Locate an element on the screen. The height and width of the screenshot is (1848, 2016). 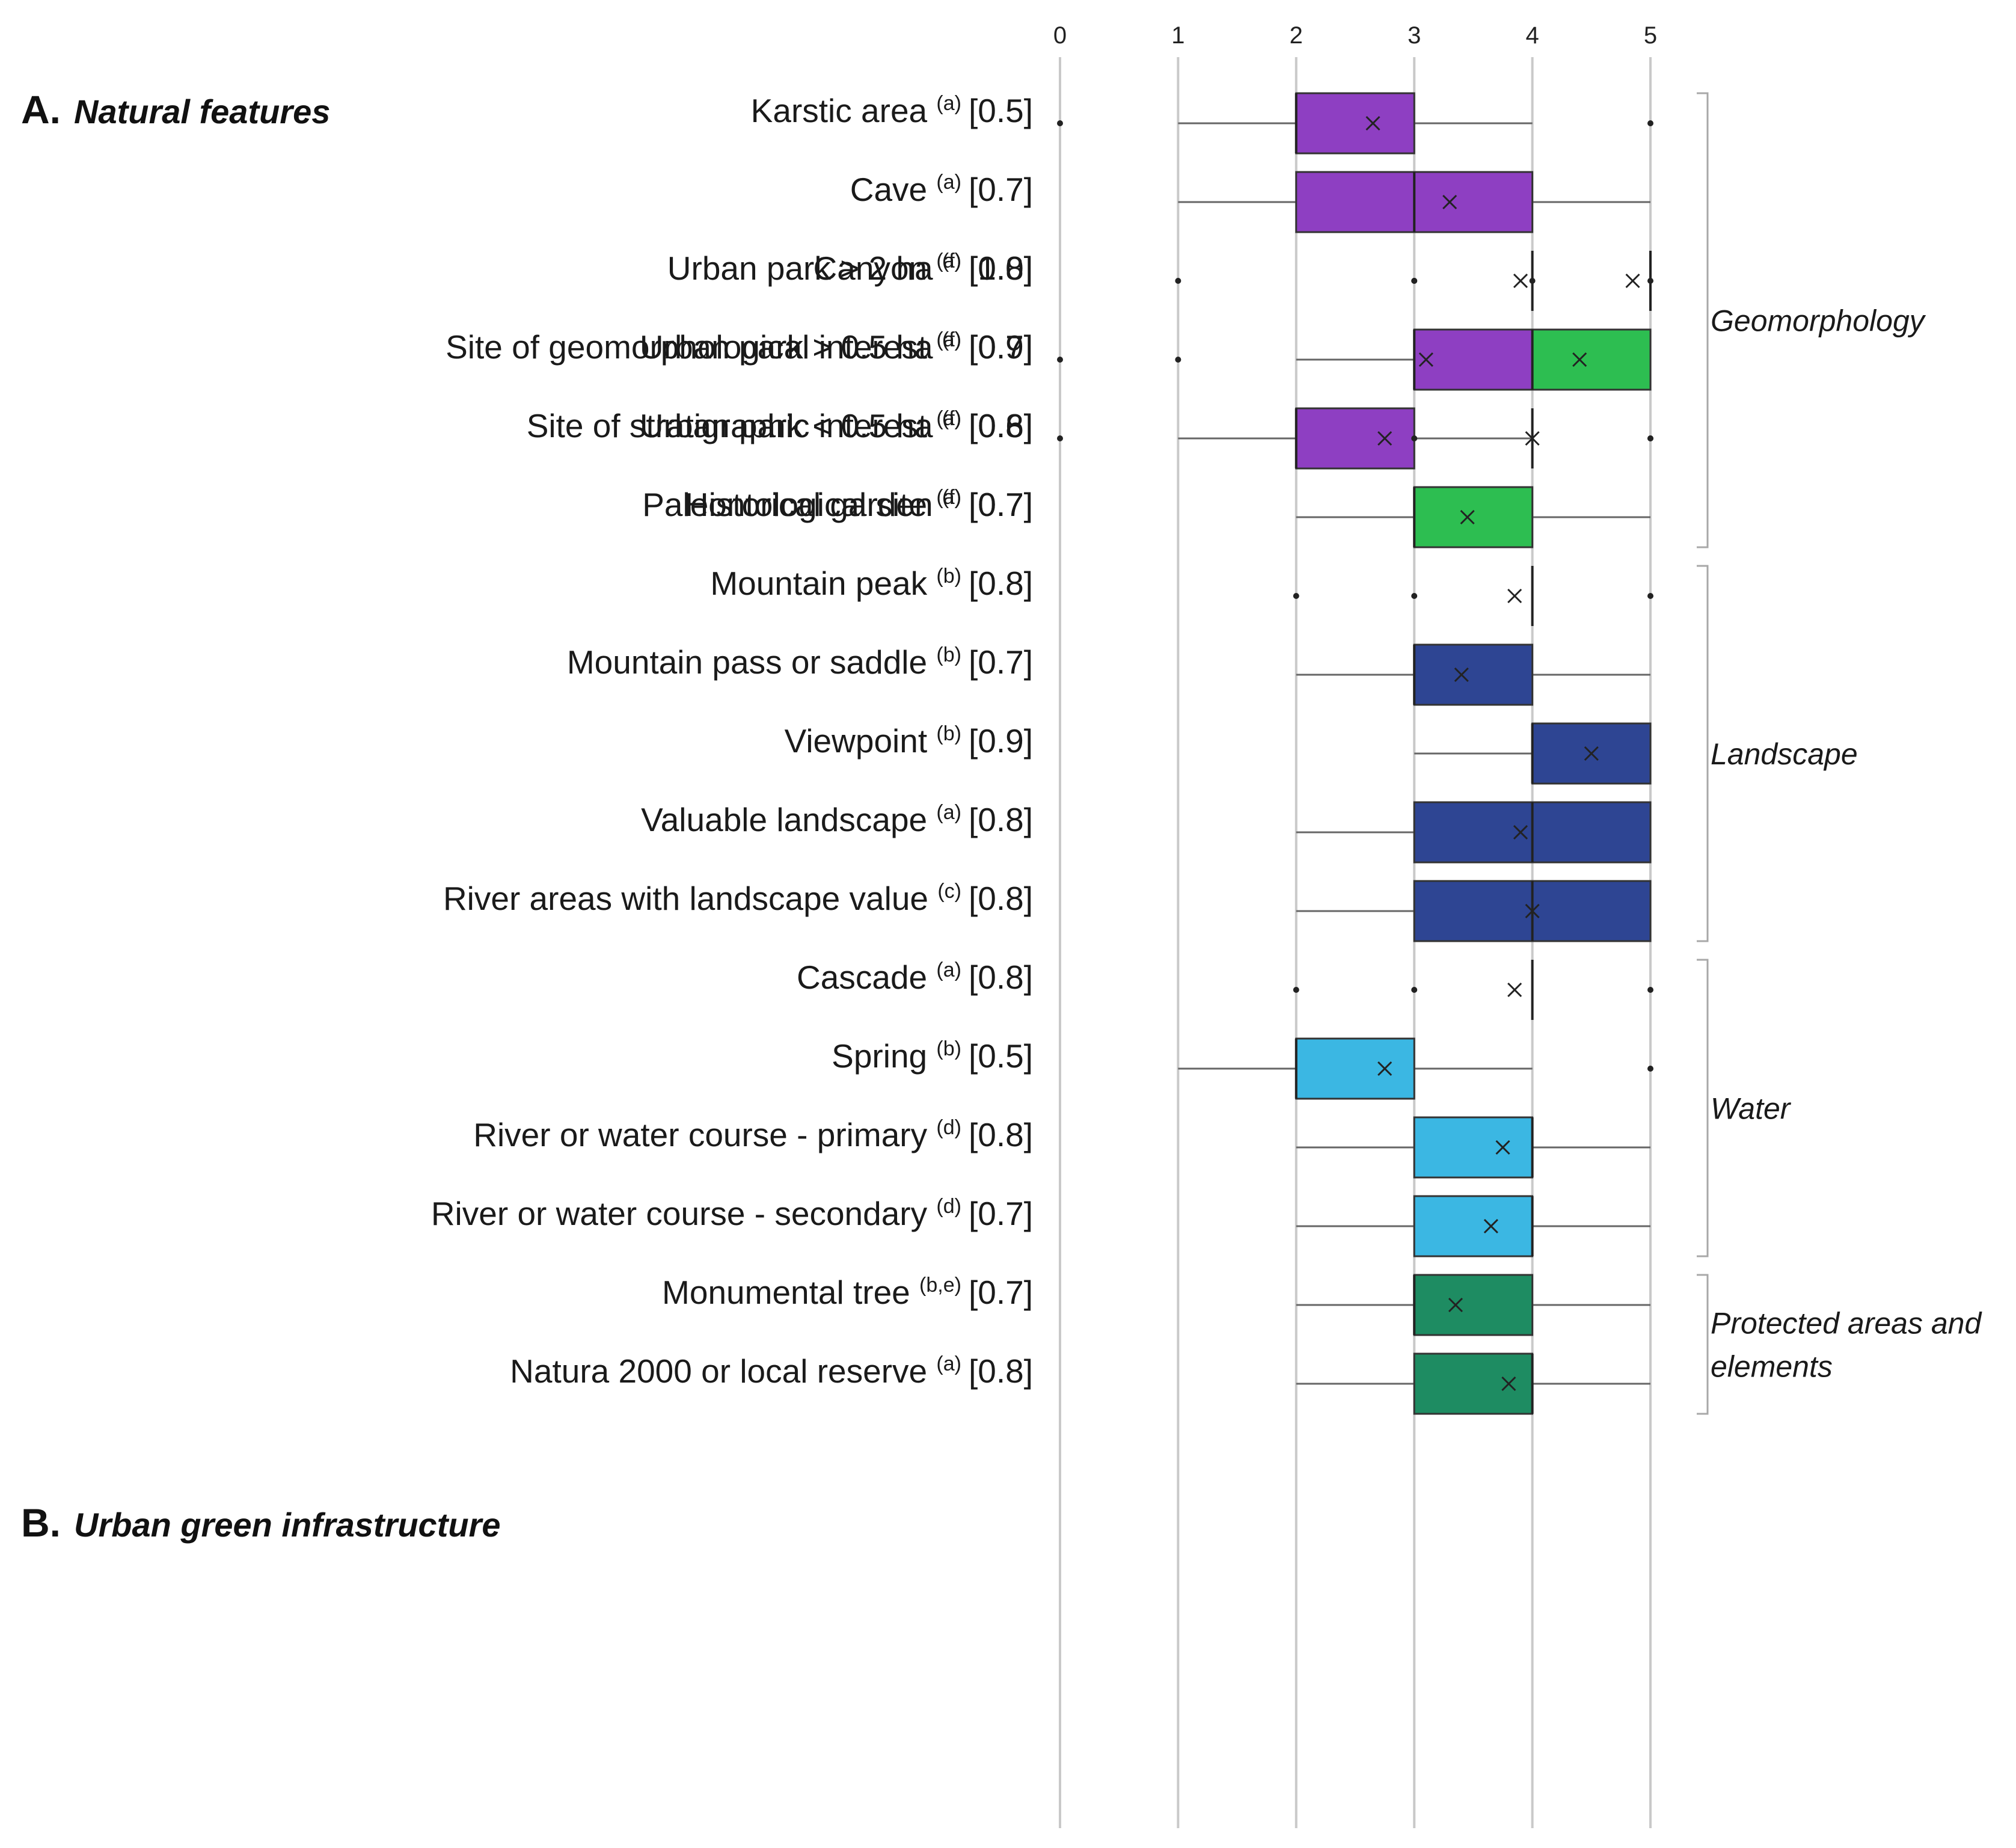
x-tick-label: 4 is located at coordinates (1532, 35).